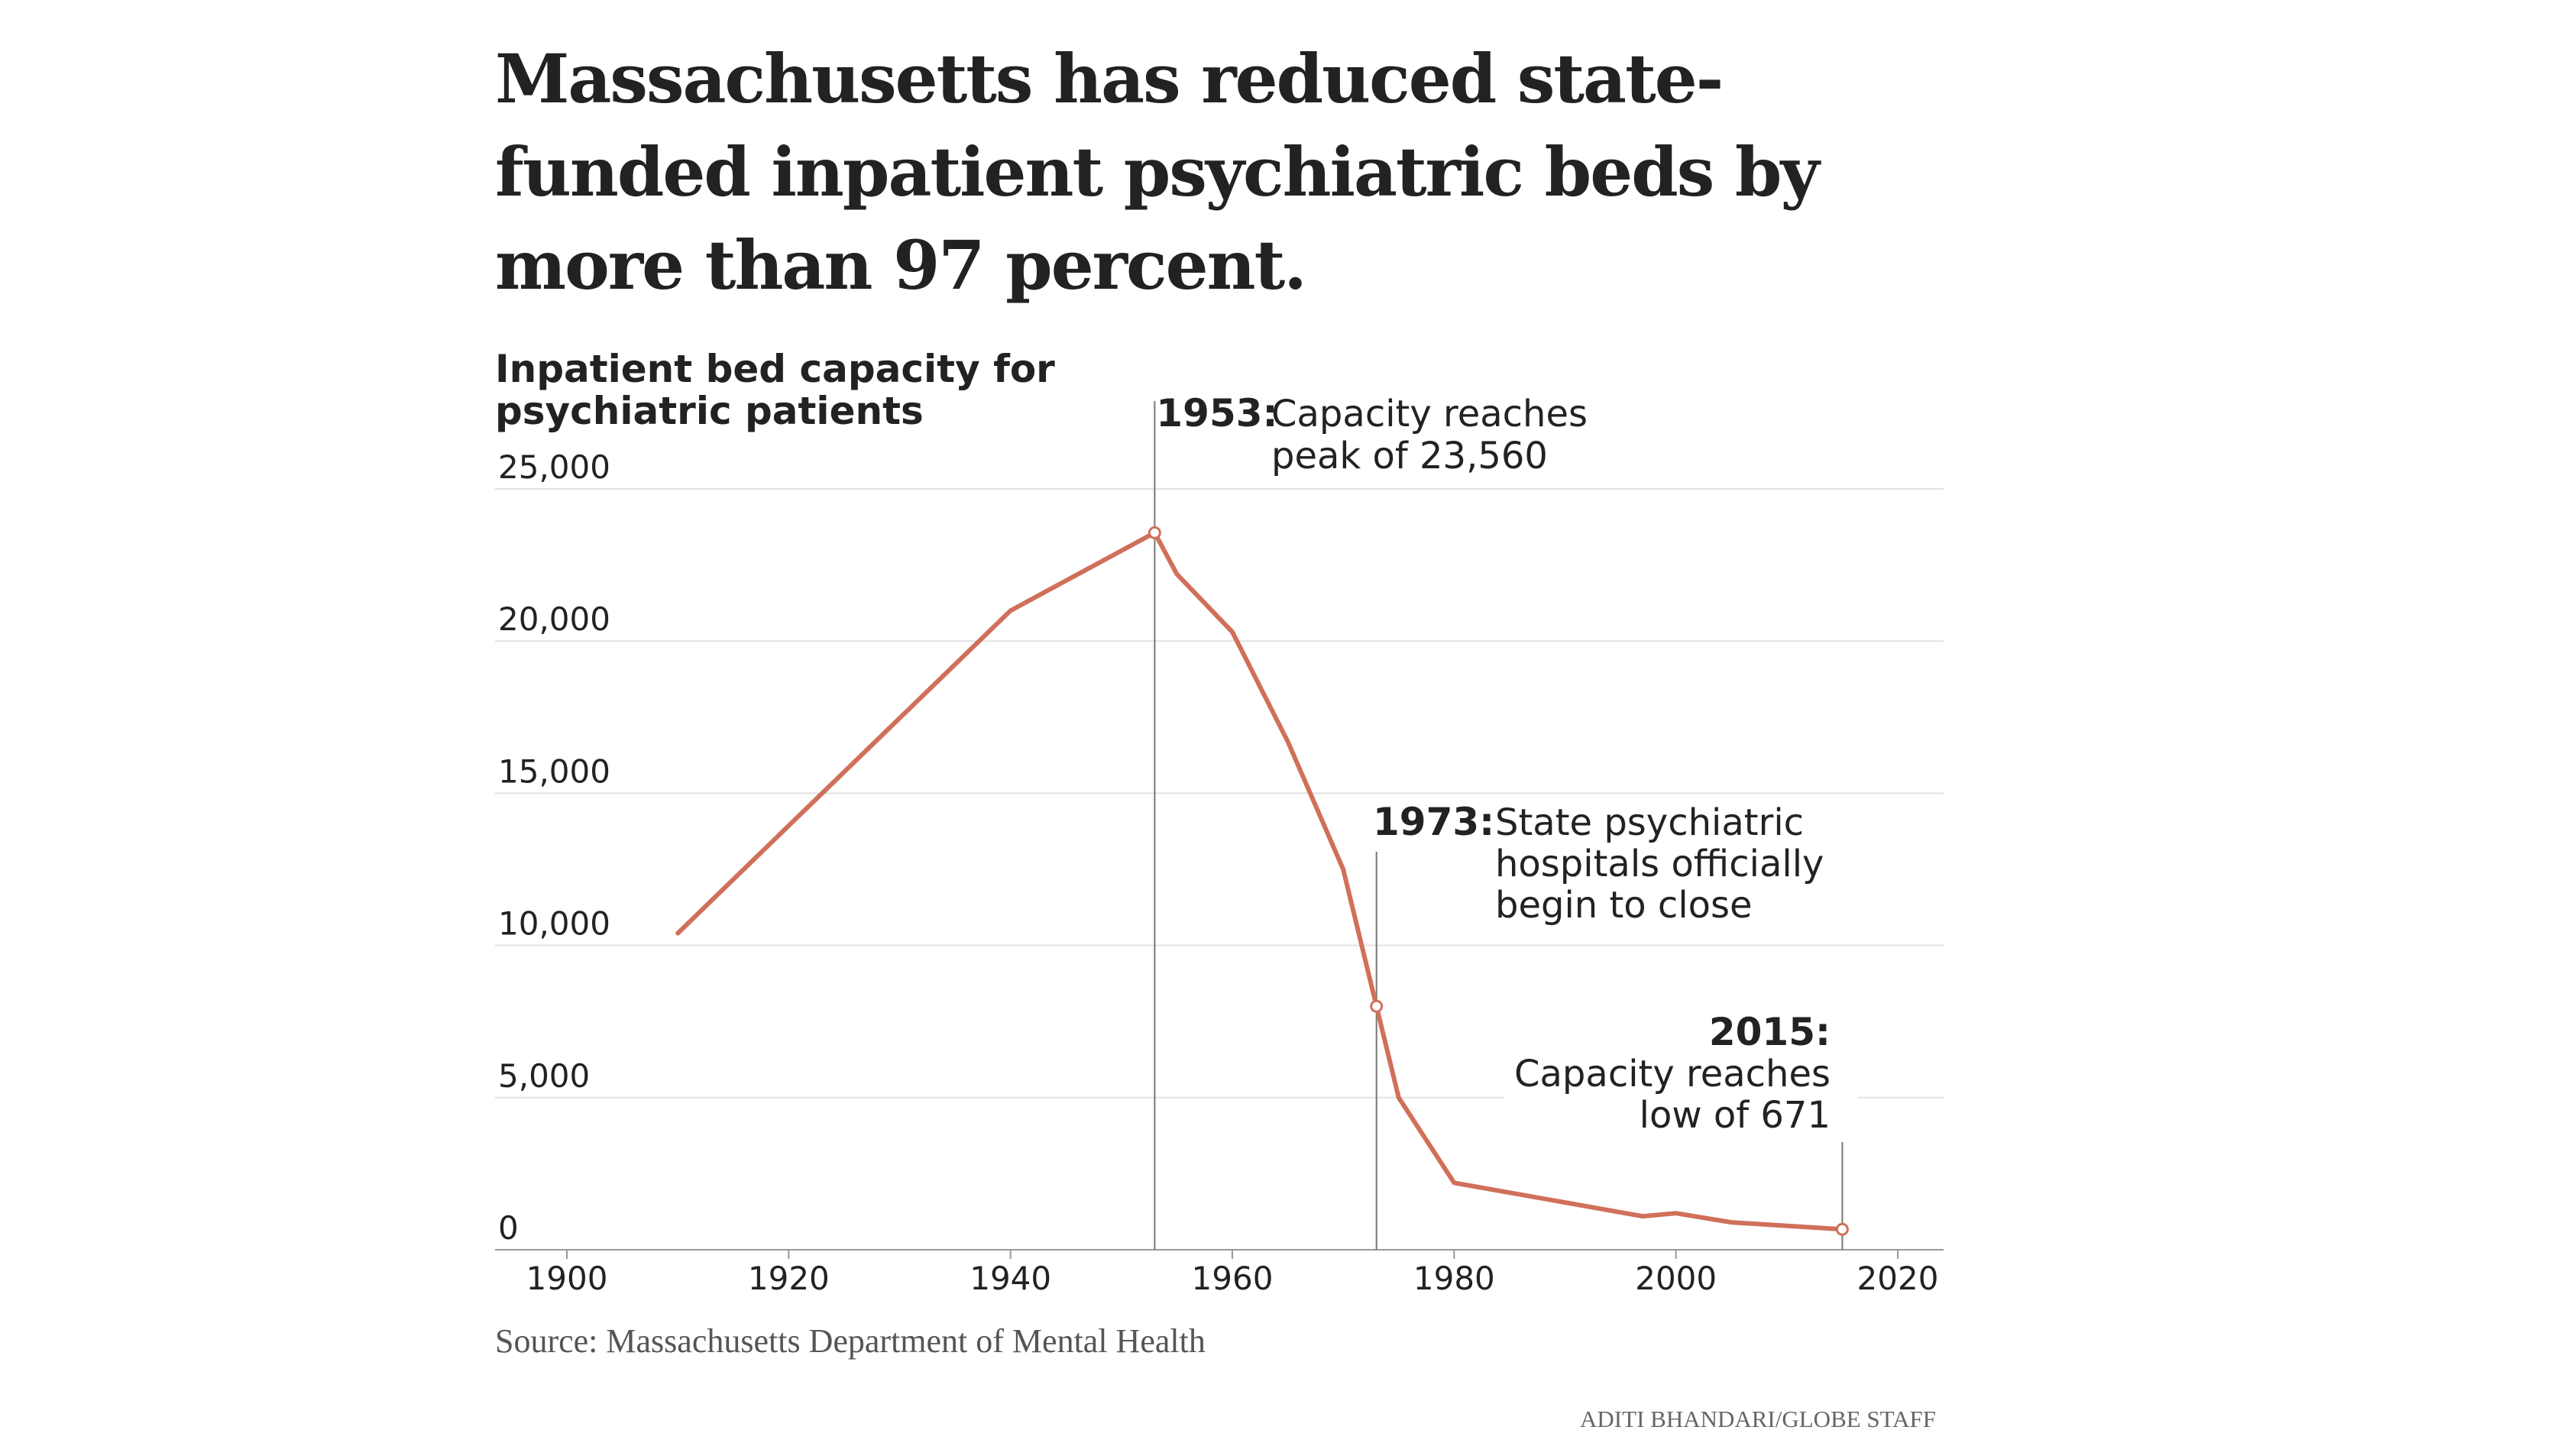 The image size is (2567, 1456). Describe the element at coordinates (1433, 822) in the screenshot. I see `annotation-year: 1973:` at that location.